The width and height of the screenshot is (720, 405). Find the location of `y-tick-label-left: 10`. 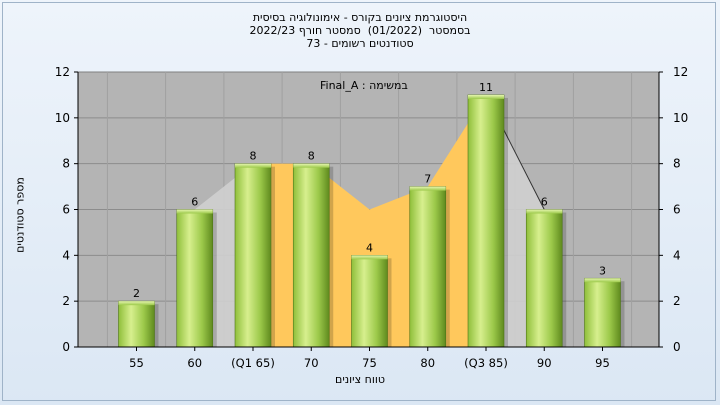

y-tick-label-left: 10 is located at coordinates (62, 118).